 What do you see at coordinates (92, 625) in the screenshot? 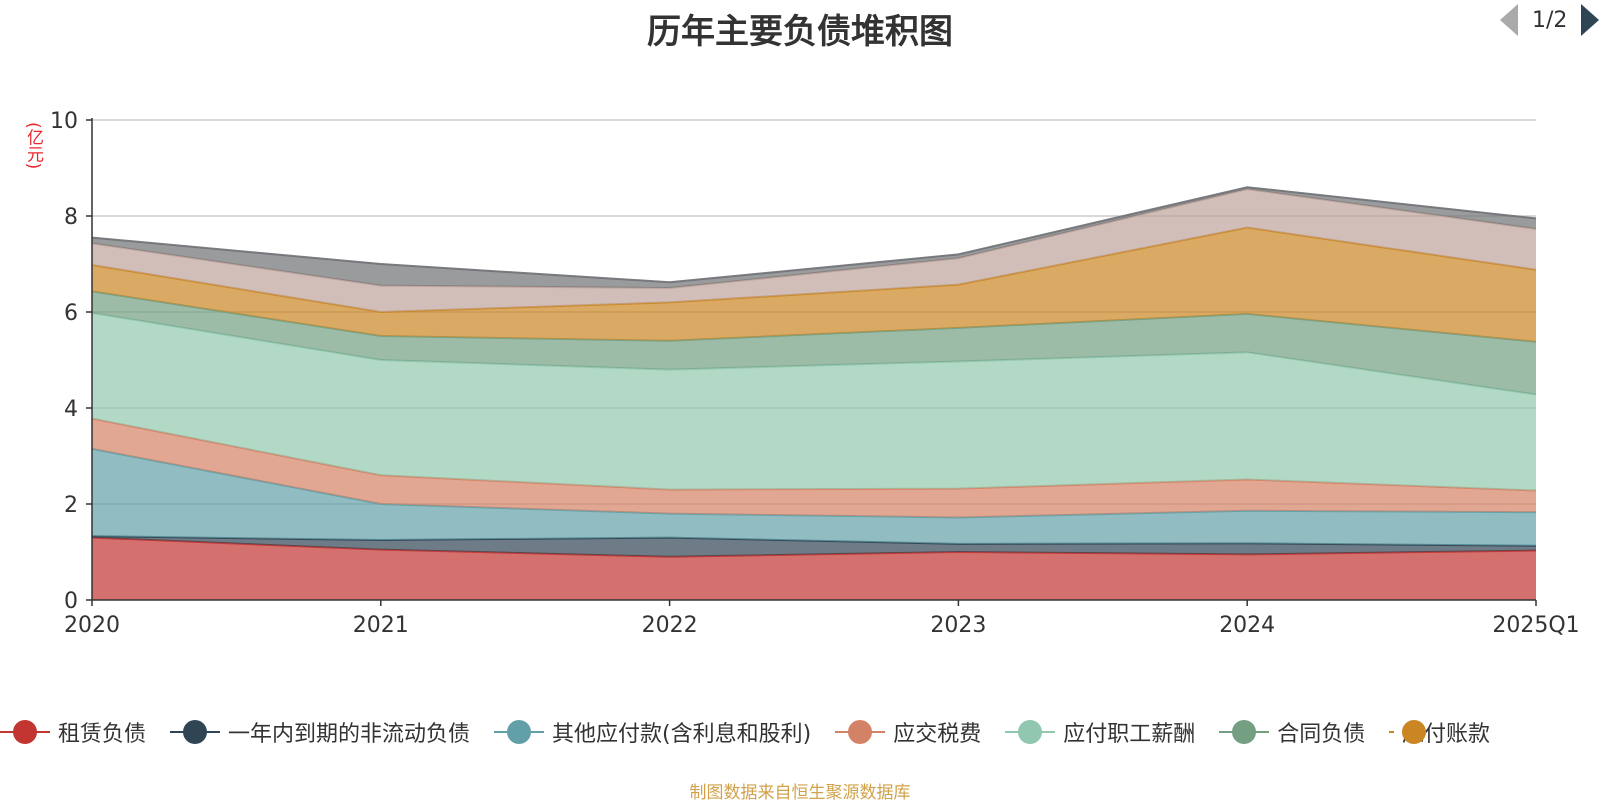
I see `x-tick-label: 2020` at bounding box center [92, 625].